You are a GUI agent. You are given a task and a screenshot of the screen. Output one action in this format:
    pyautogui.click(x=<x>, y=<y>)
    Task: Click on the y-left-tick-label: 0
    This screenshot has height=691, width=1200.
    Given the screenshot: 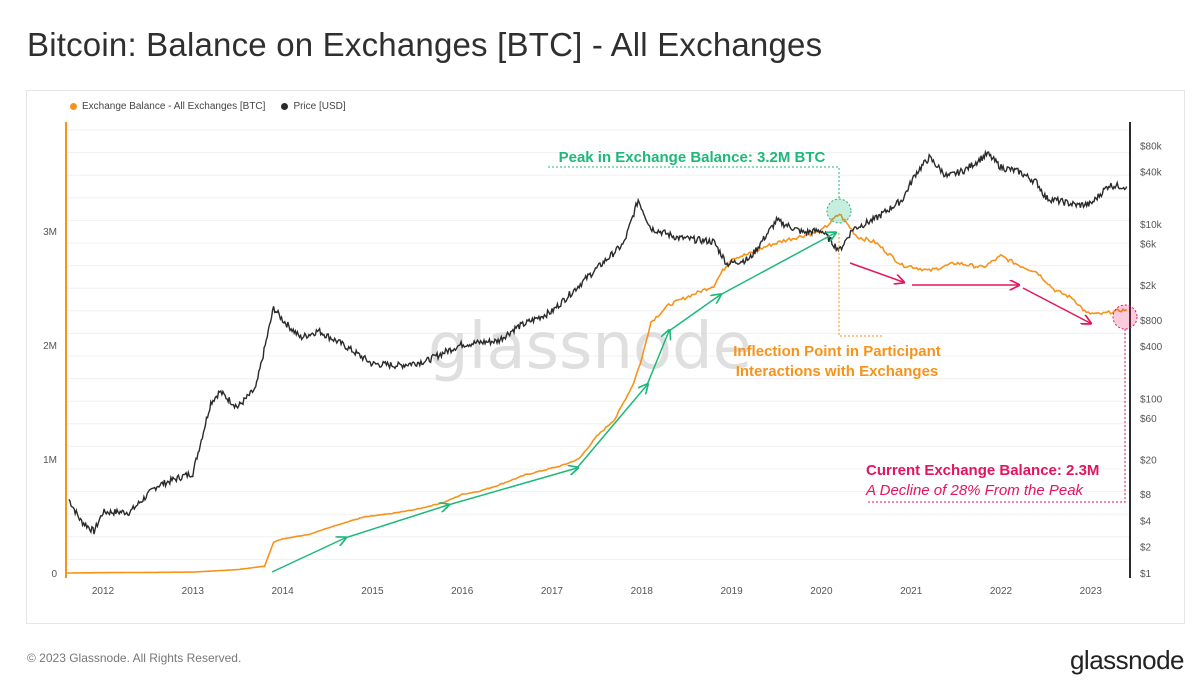 What is the action you would take?
    pyautogui.click(x=54, y=574)
    